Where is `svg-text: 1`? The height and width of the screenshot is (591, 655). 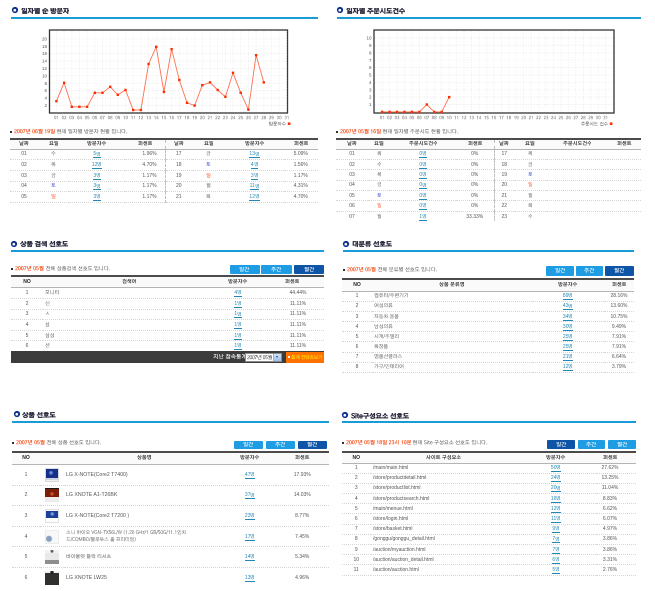
svg-text: 1 is located at coordinates (370, 104).